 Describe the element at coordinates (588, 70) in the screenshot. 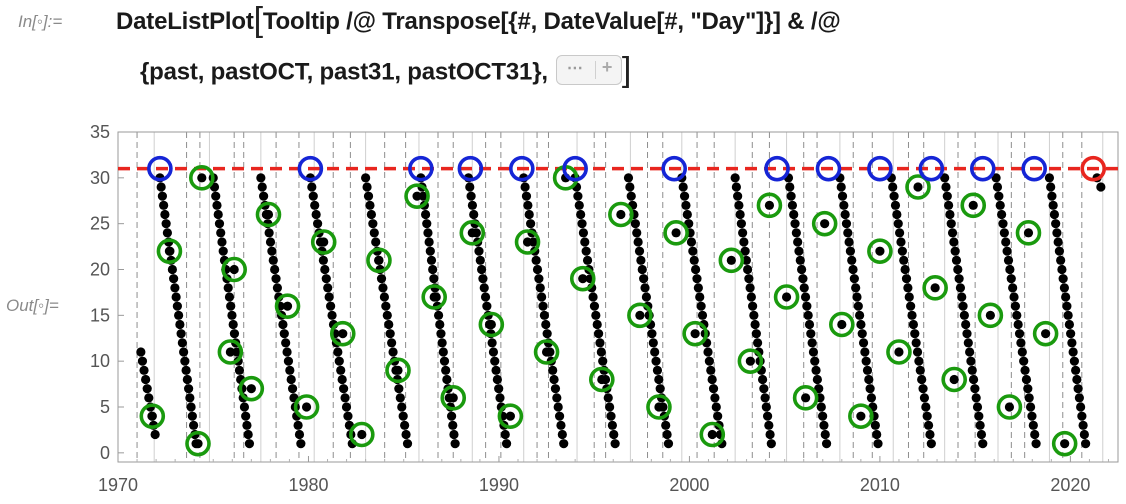

I see `elided-options-button: ⋯ +` at that location.